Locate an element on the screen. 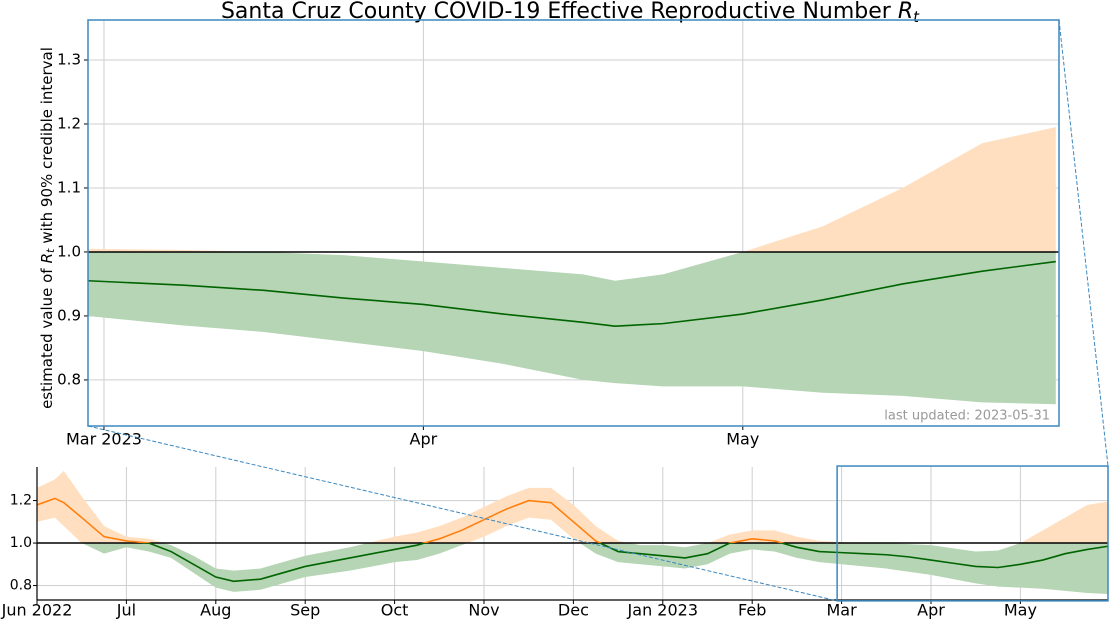 The height and width of the screenshot is (622, 1110). ylabel-subscript: t is located at coordinates (50, 250).